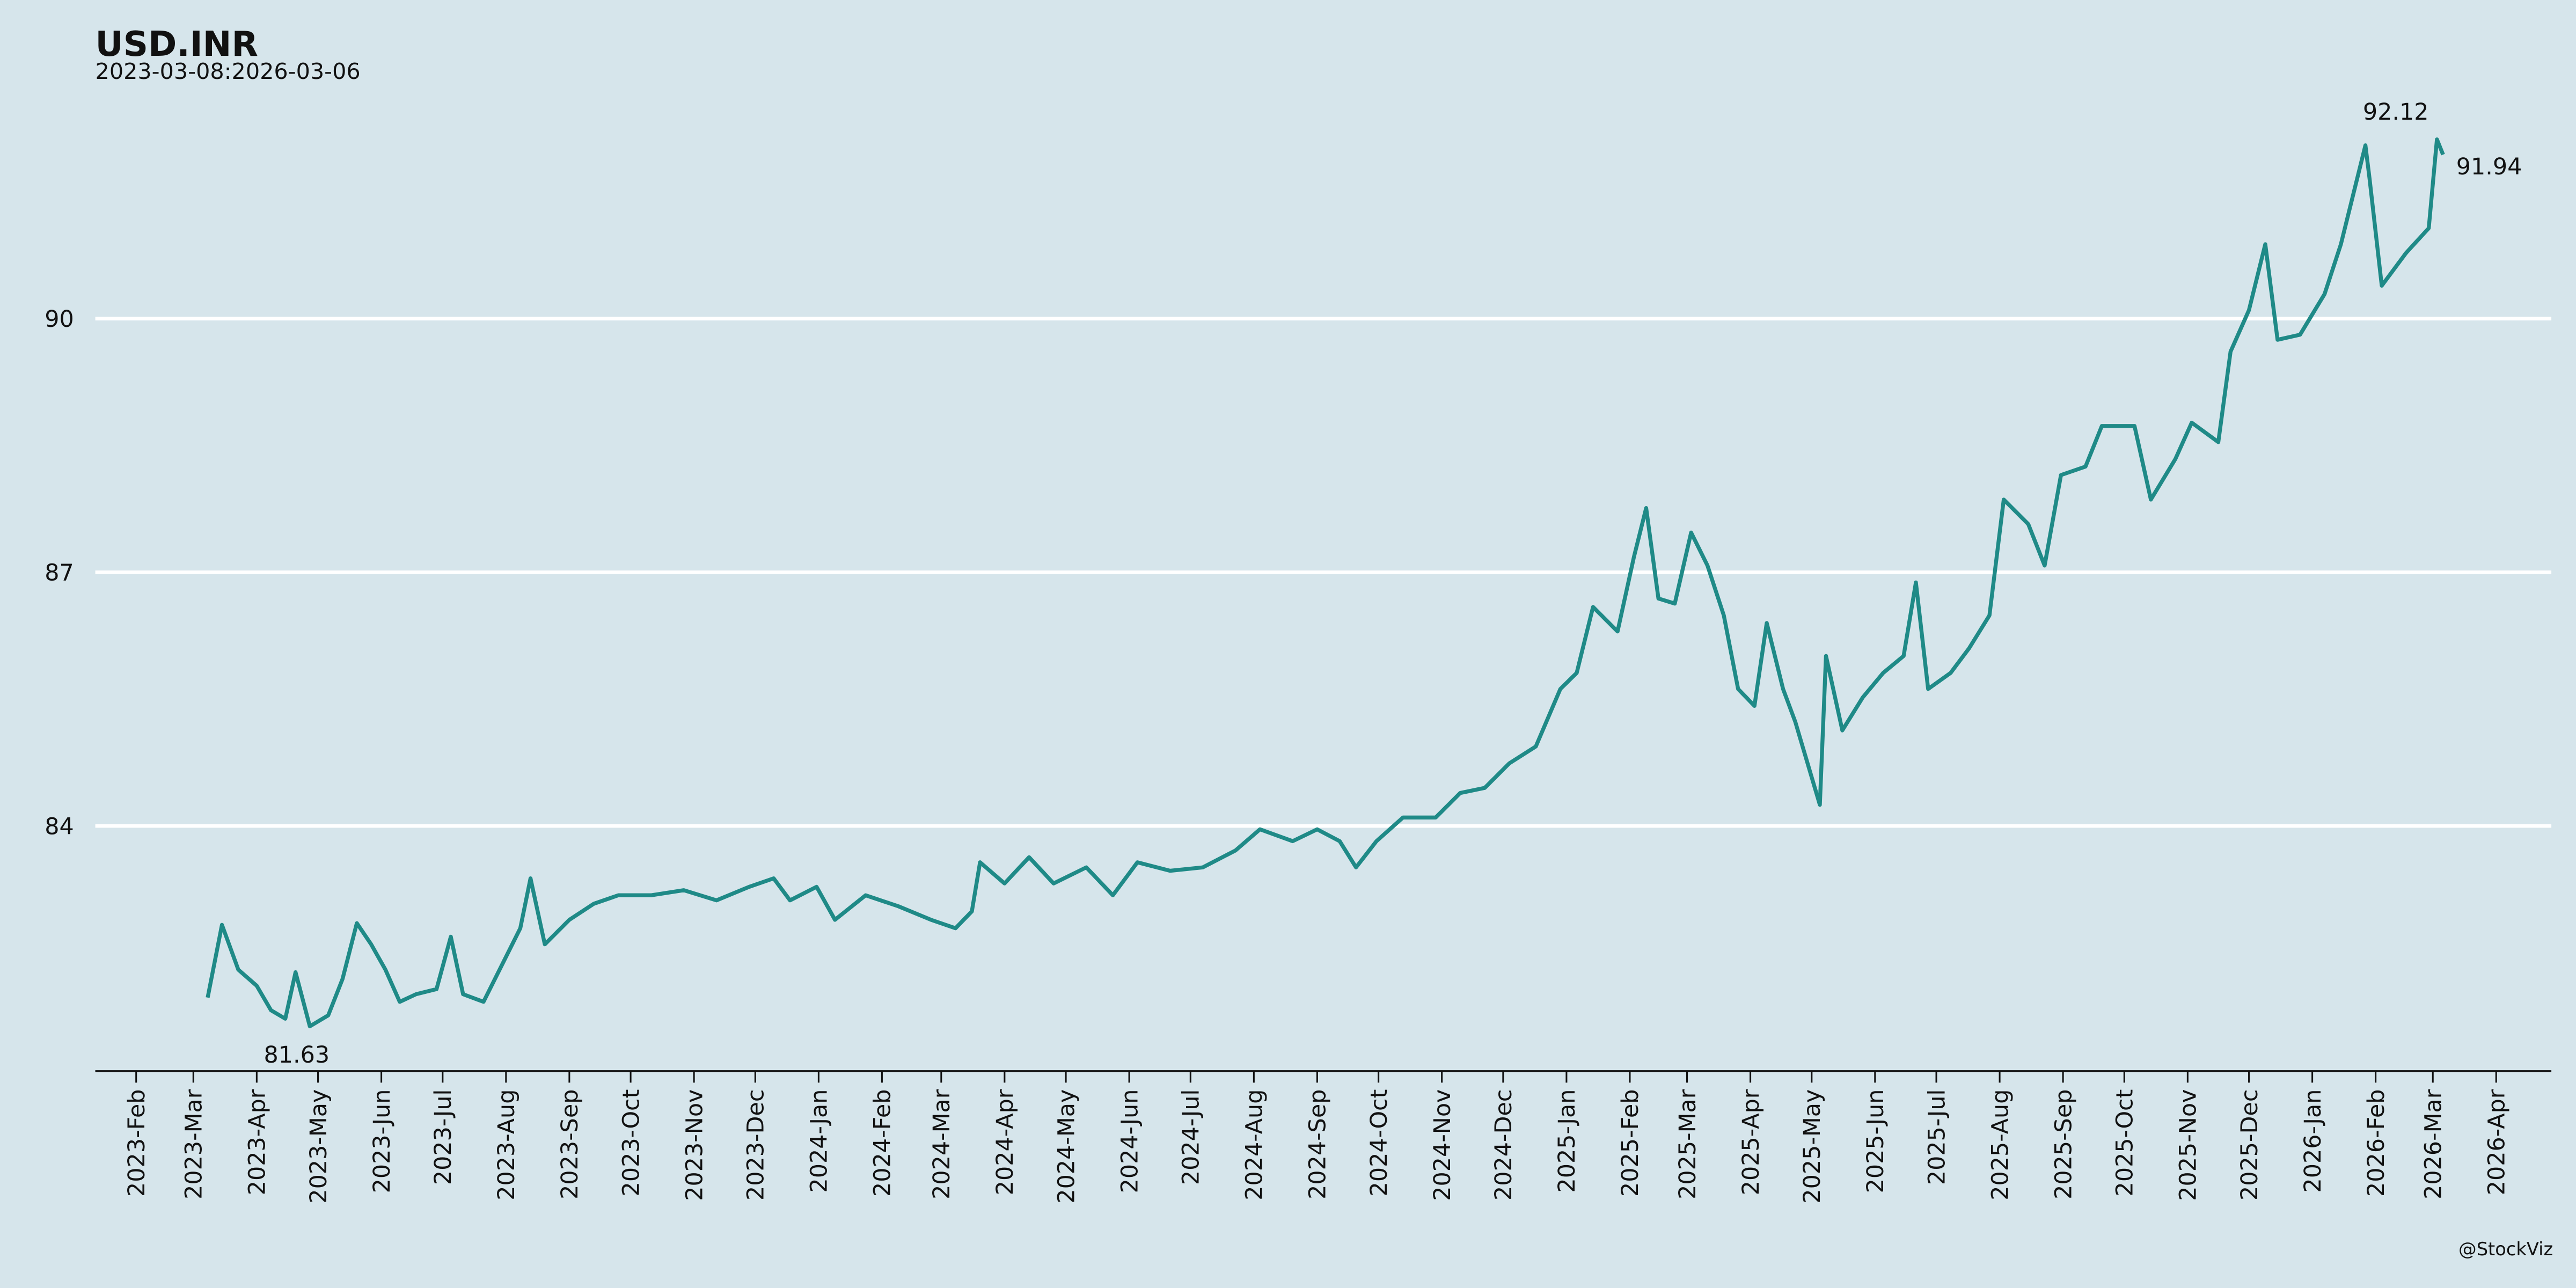 The height and width of the screenshot is (1288, 2576). Describe the element at coordinates (1005, 1142) in the screenshot. I see `x-tick-label: 2024-Apr` at that location.